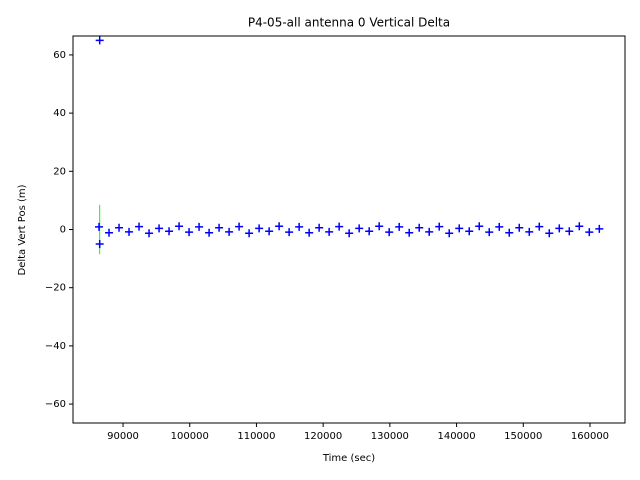 This screenshot has height=480, width=640. Describe the element at coordinates (63, 230) in the screenshot. I see `y-tick-label: 0` at that location.